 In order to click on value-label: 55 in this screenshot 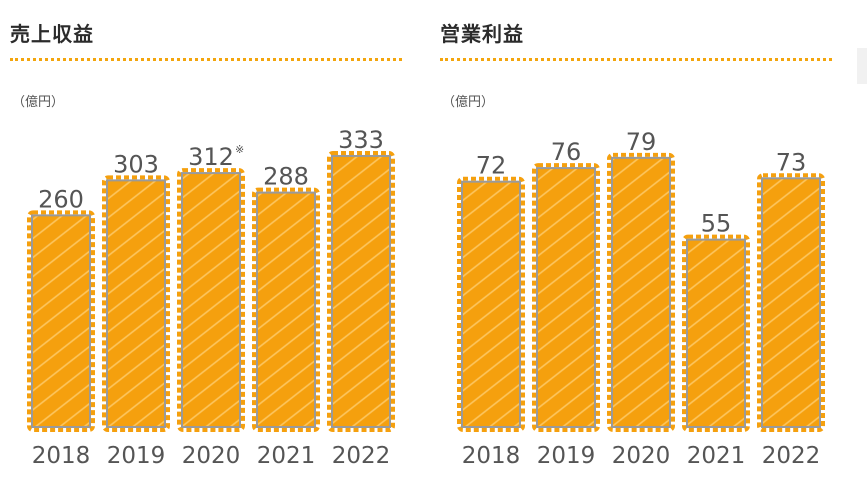, I will do `click(716, 224)`.